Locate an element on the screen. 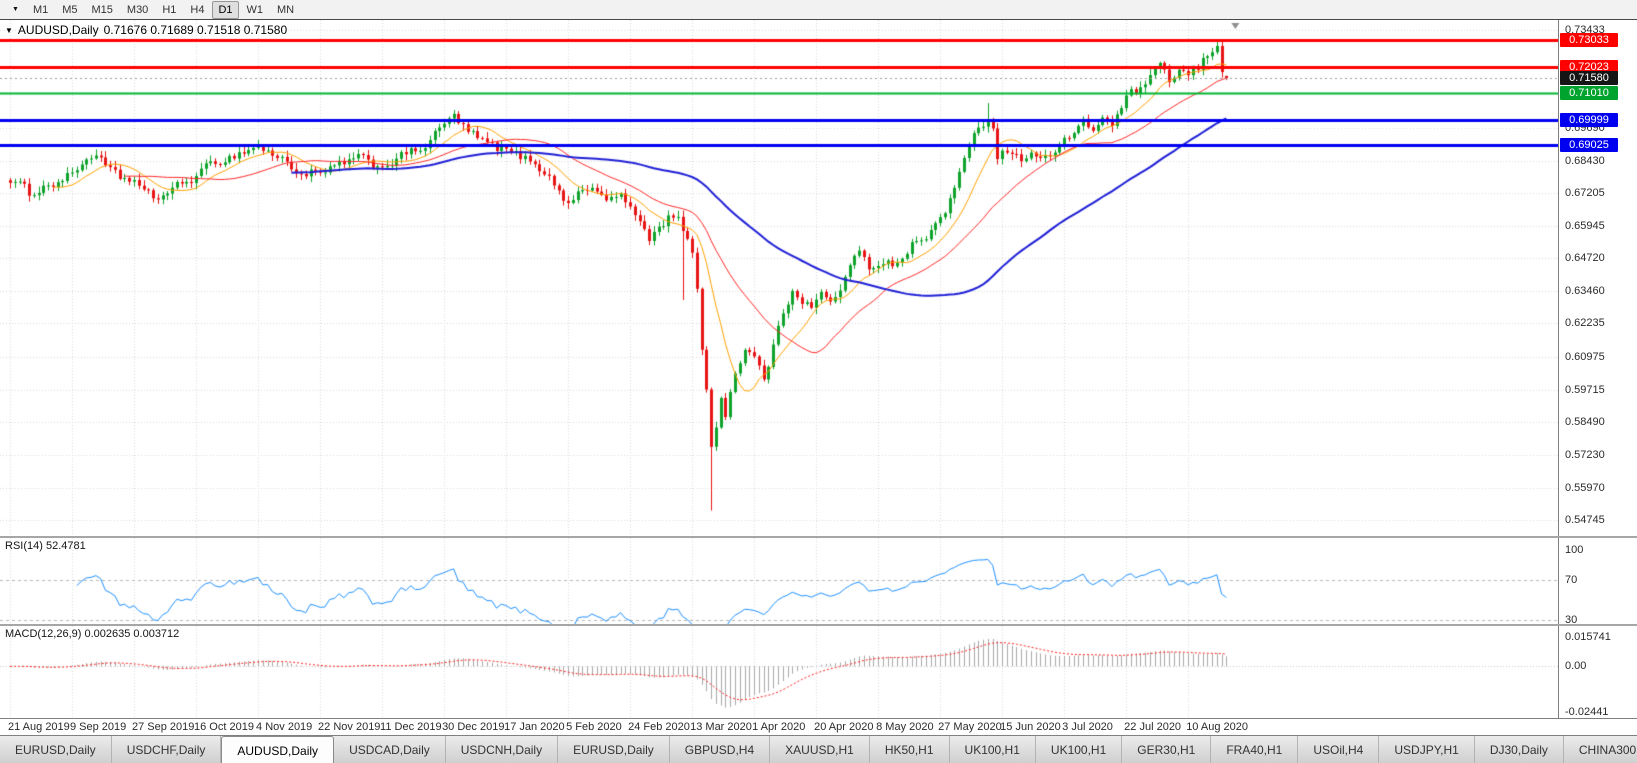  chart-tab: XAUUSD,H1 is located at coordinates (820, 749).